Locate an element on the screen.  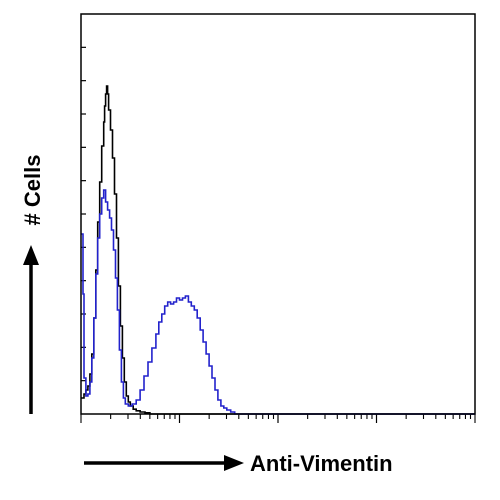
x-axis-label: Anti-Vimentin is located at coordinates (321, 463).